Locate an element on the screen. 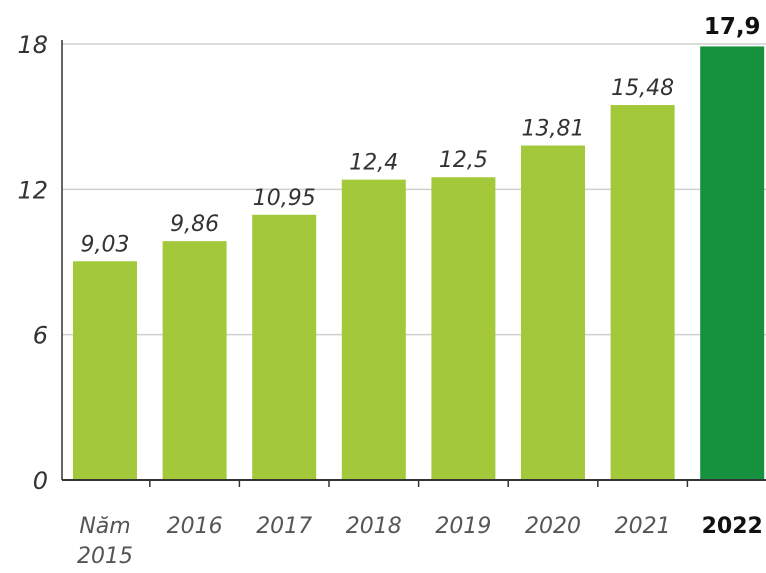 The image size is (766, 573). value-label: 13,81 is located at coordinates (553, 128).